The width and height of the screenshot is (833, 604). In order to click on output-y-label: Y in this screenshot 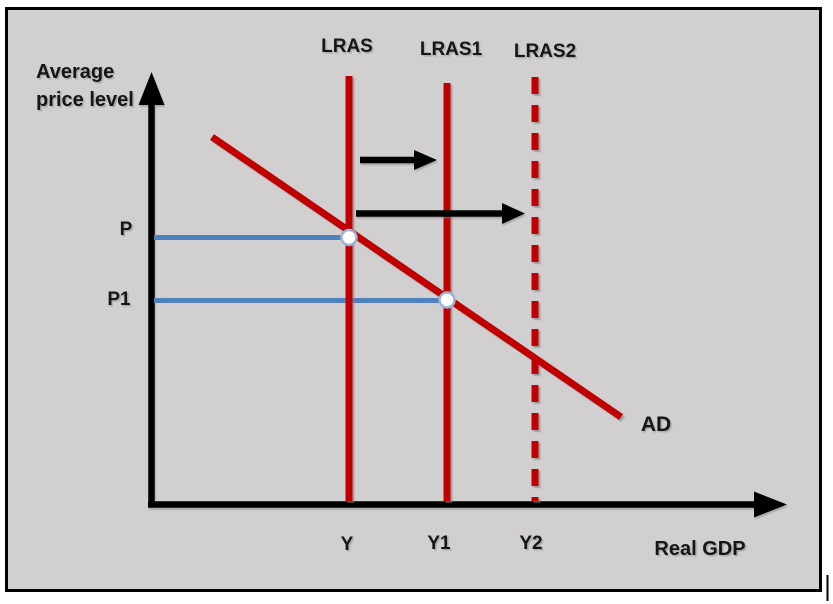, I will do `click(347, 544)`.